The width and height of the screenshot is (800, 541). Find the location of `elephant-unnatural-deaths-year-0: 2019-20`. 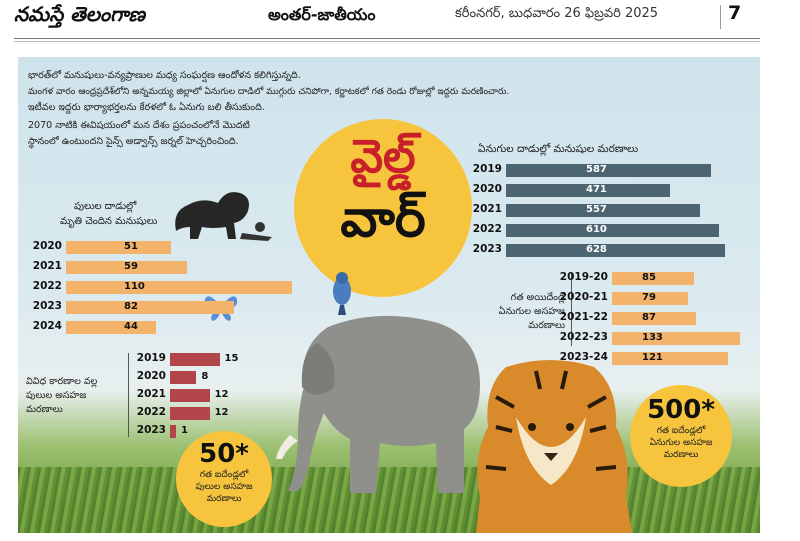

elephant-unnatural-deaths-year-0: 2019-20 is located at coordinates (583, 277).